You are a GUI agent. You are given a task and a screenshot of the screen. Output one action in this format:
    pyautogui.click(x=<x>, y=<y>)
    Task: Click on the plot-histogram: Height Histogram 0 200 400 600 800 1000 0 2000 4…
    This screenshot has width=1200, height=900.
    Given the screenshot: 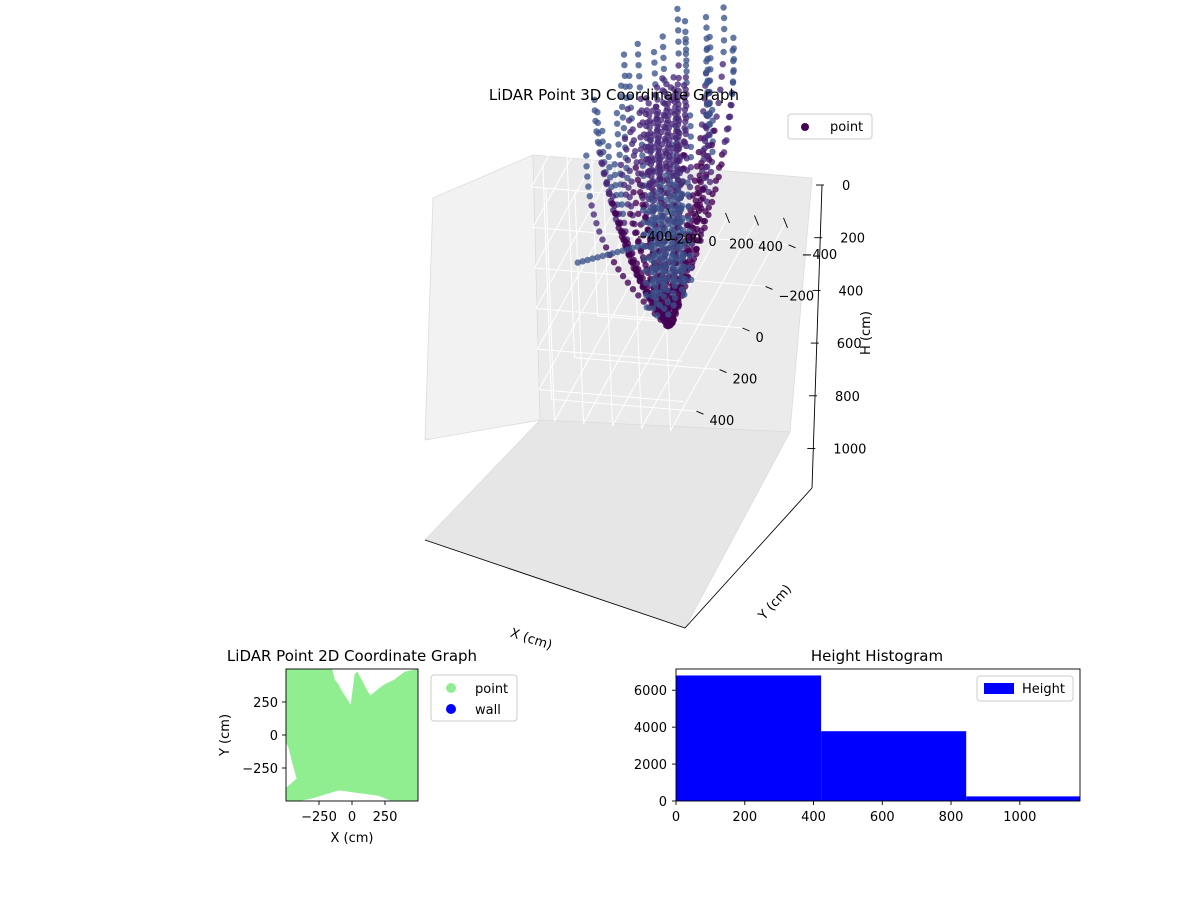 What is the action you would take?
    pyautogui.click(x=857, y=736)
    